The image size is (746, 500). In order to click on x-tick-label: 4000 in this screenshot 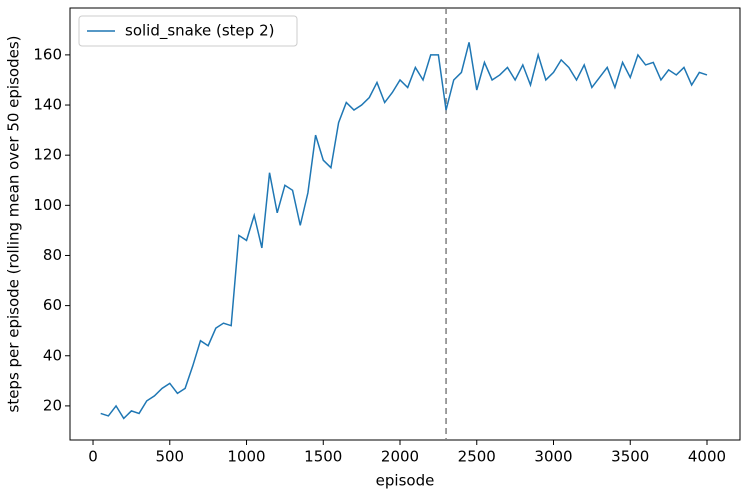, I will do `click(707, 457)`.